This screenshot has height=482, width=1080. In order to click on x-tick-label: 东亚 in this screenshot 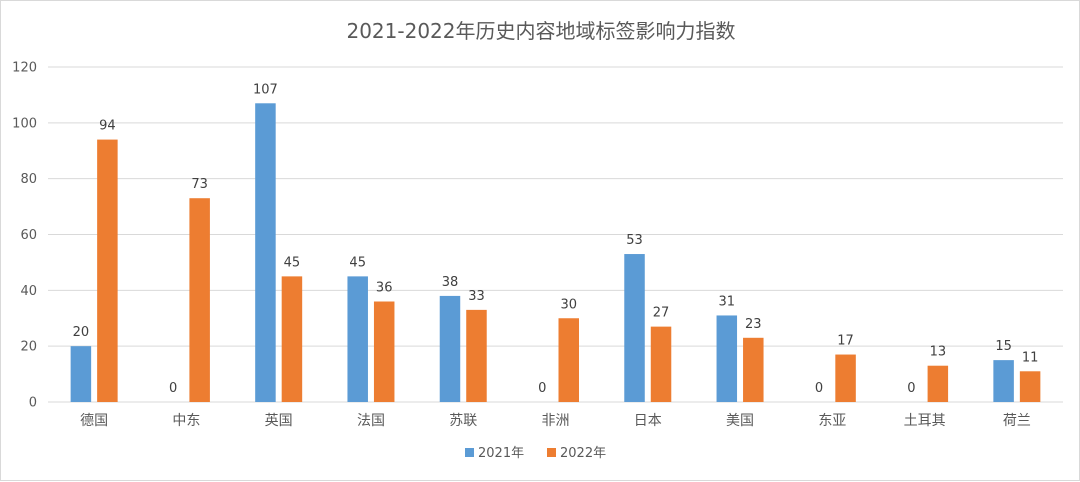, I will do `click(832, 421)`.